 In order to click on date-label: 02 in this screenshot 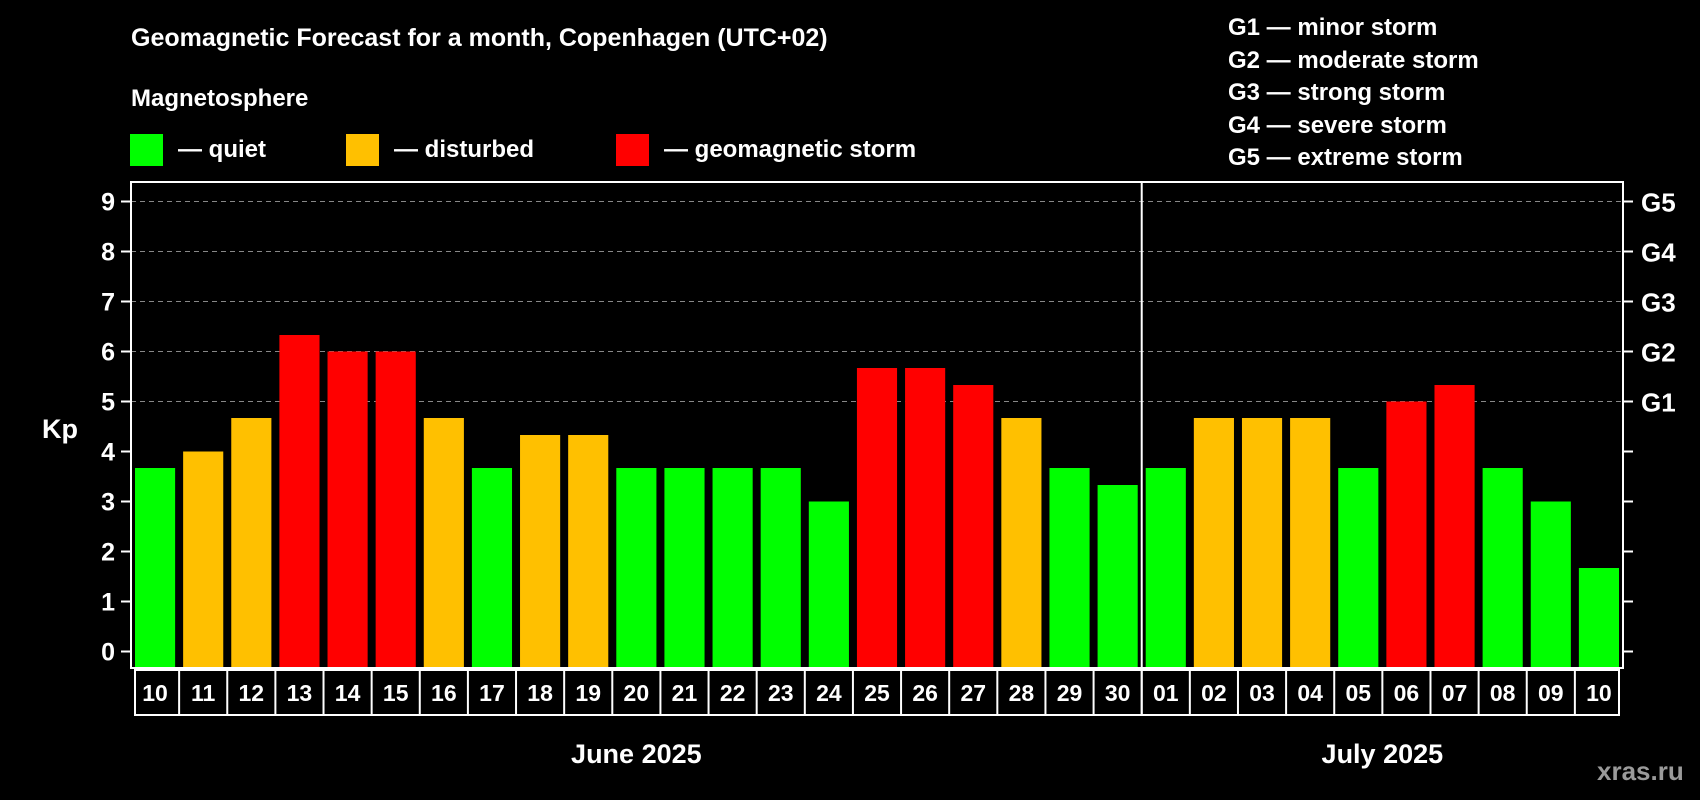, I will do `click(1214, 693)`.